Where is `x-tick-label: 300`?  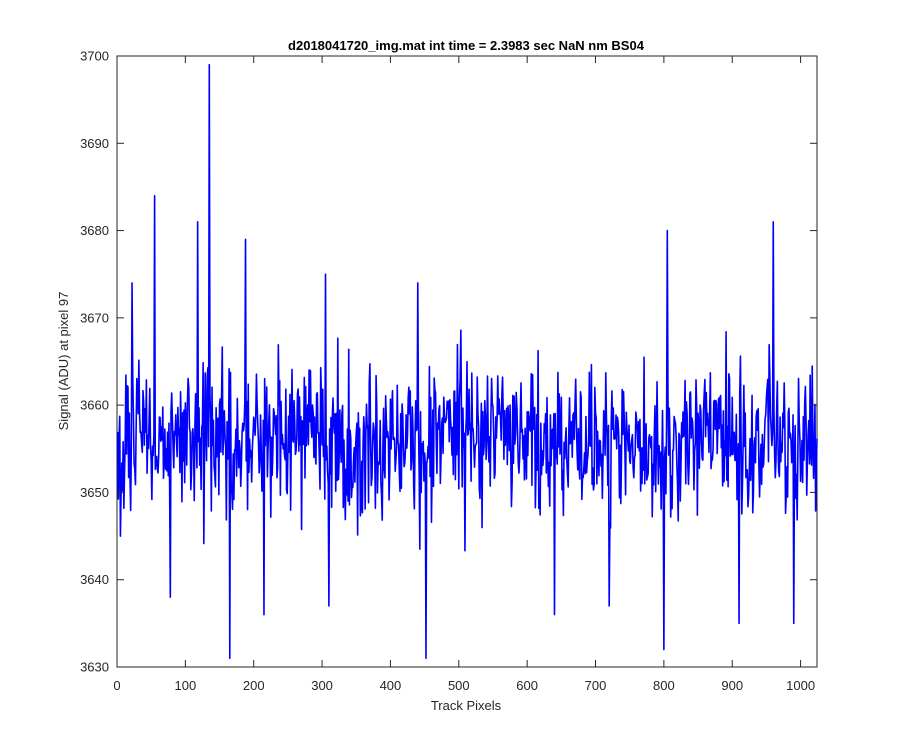
x-tick-label: 300 is located at coordinates (322, 685).